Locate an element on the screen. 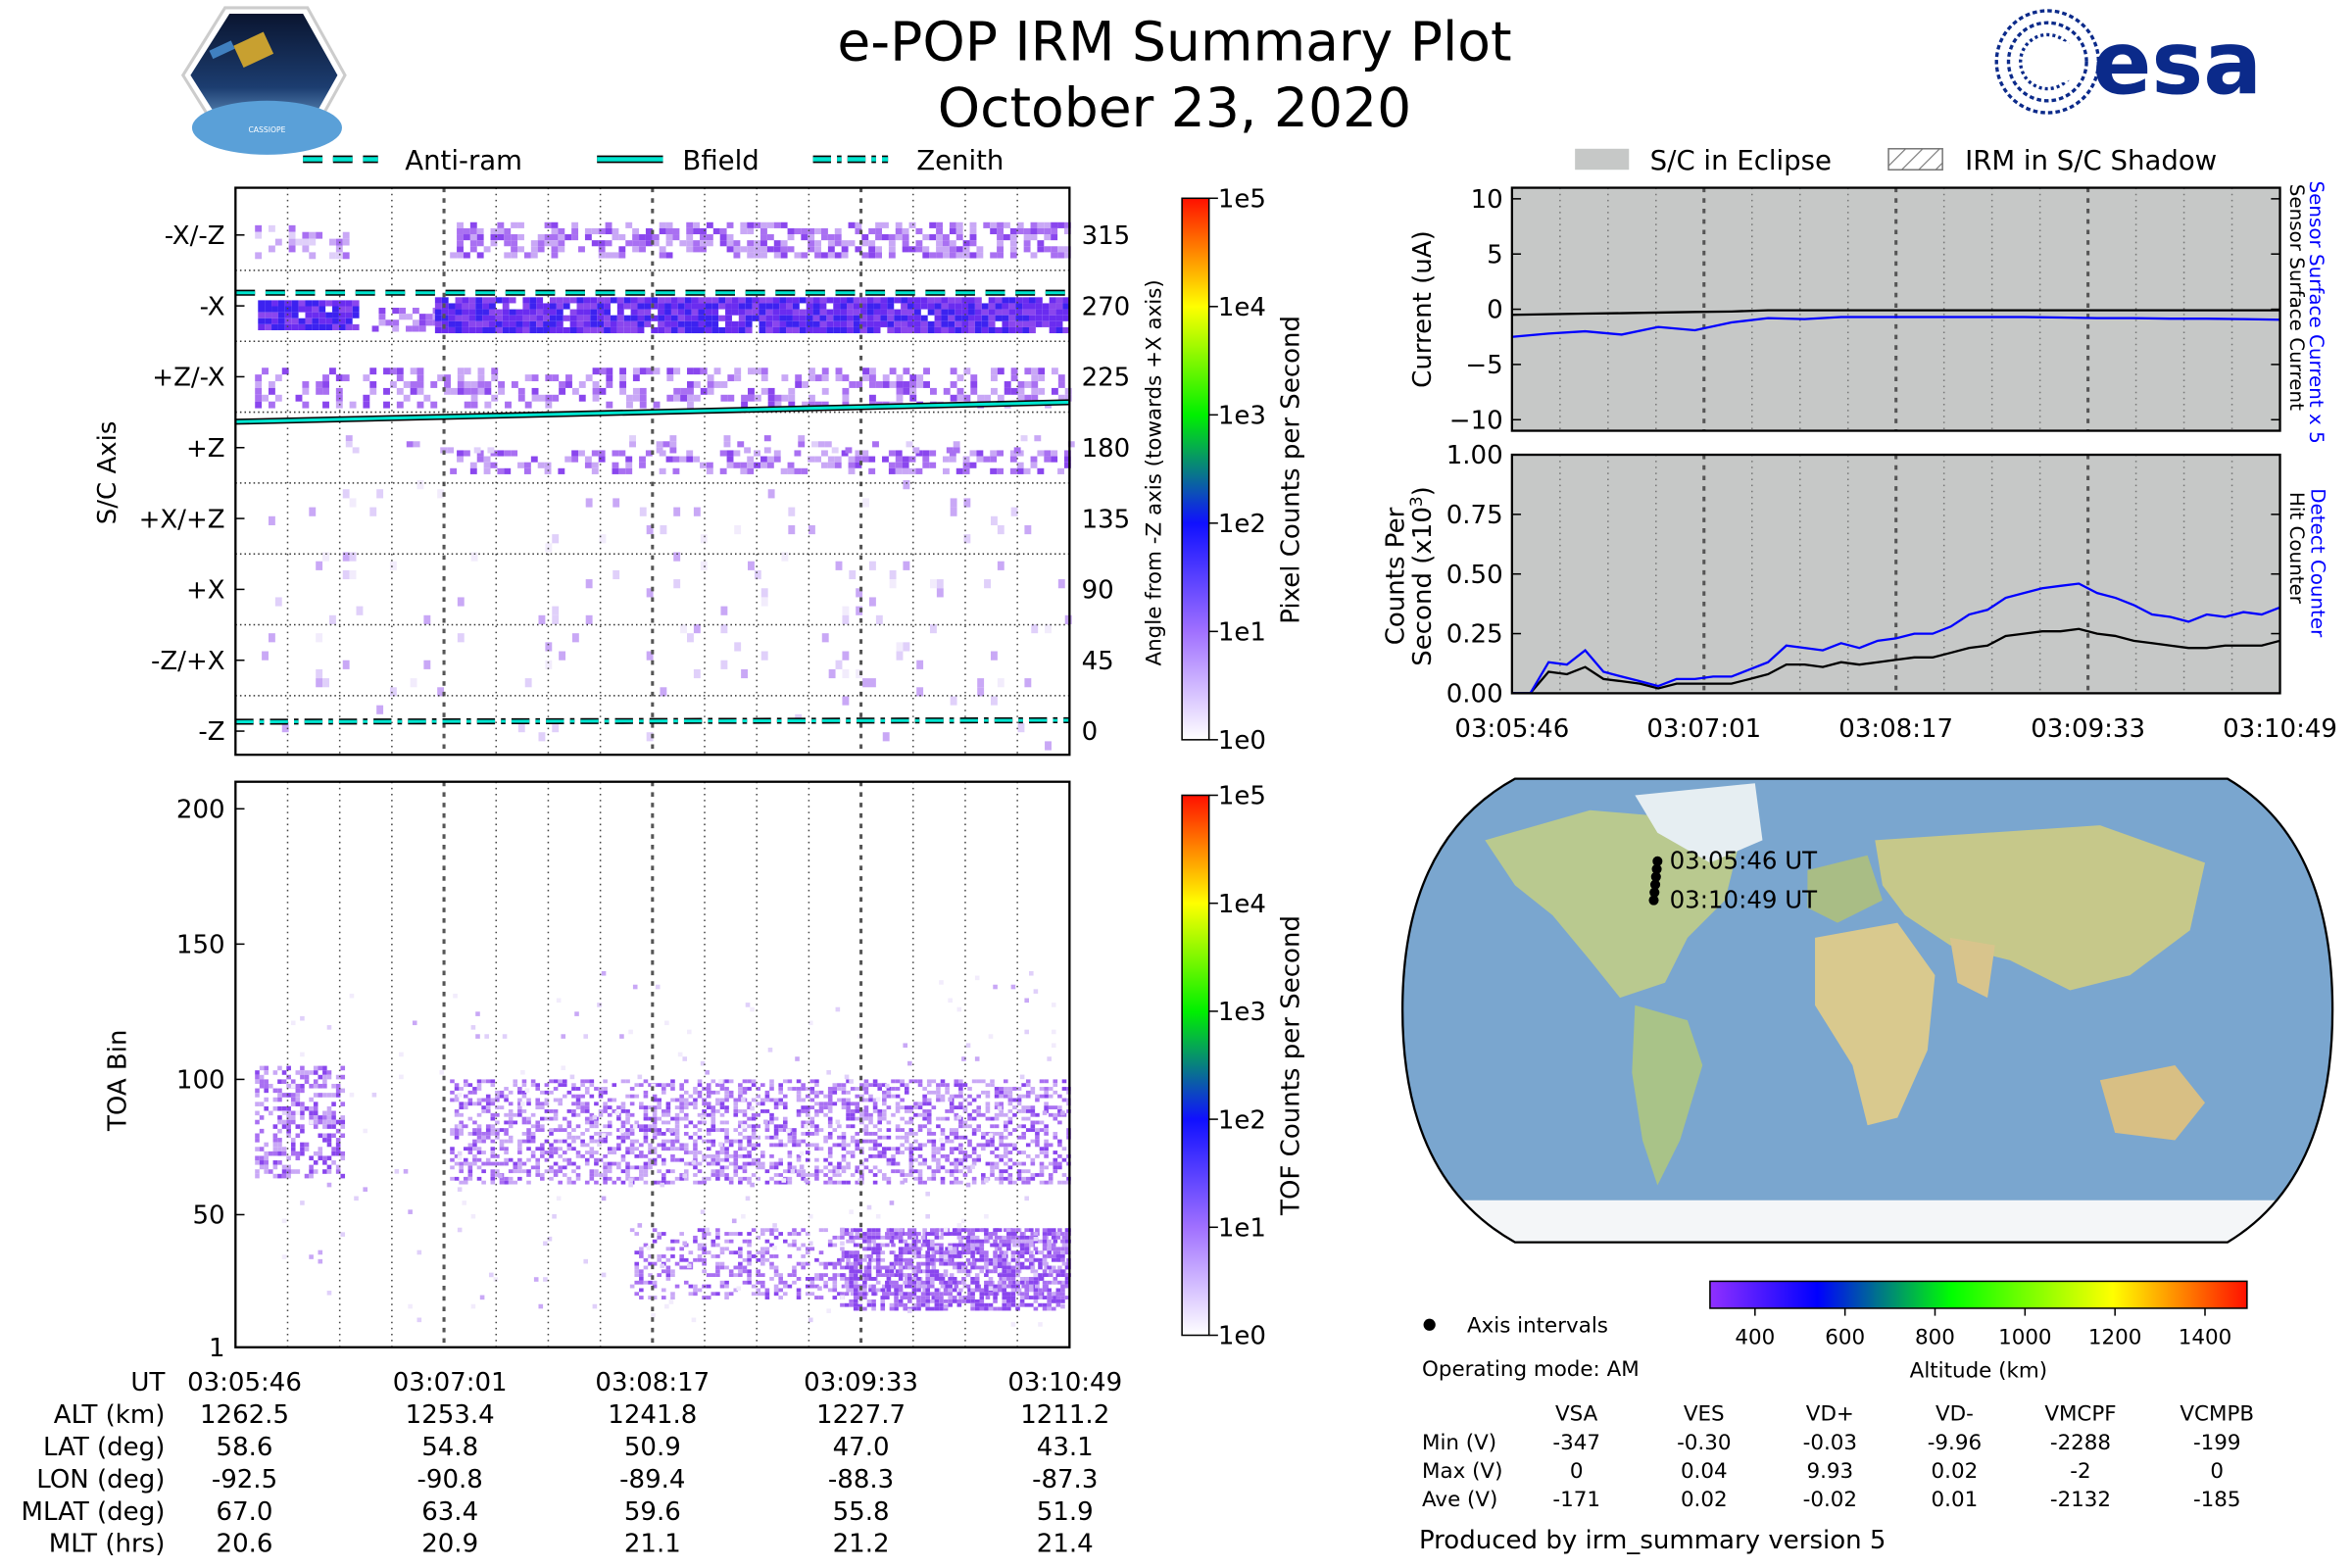 This screenshot has width=2352, height=1568. y-tick-label-right: 135 is located at coordinates (1106, 519).